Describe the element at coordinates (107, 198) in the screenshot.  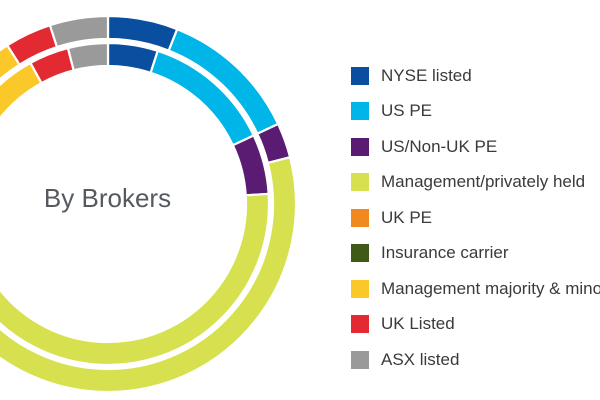
I see `chart-title: By Brokers` at that location.